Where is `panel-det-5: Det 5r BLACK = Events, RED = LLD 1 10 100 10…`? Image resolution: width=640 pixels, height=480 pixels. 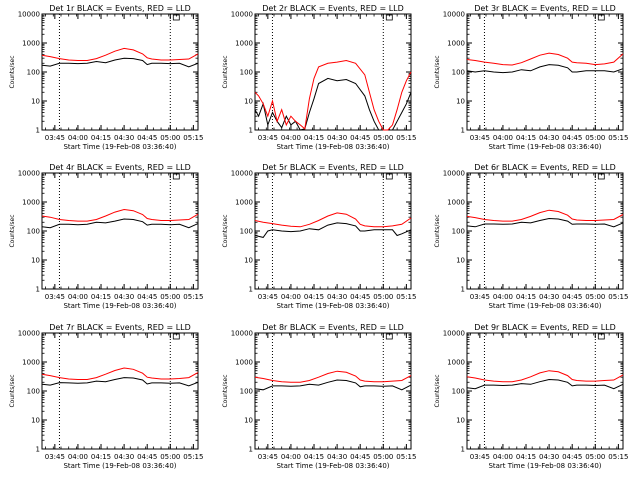
panel-det-5: Det 5r BLACK = Events, RED = LLD 1 10 100 10… is located at coordinates (319, 236).